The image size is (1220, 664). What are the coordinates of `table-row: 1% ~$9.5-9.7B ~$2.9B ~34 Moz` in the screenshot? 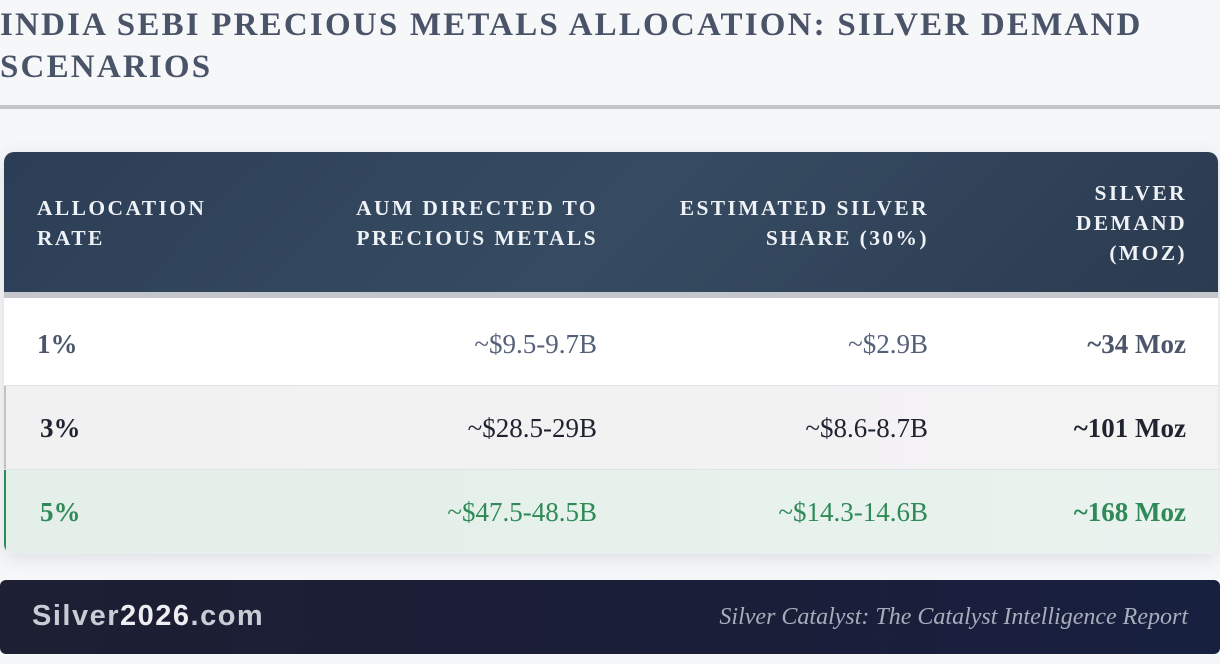 It's located at (611, 344).